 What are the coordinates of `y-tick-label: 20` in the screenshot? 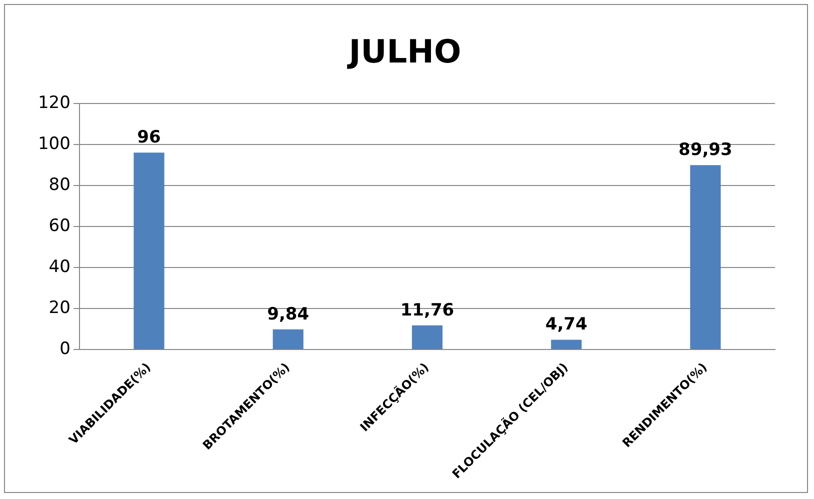 It's located at (59, 308).